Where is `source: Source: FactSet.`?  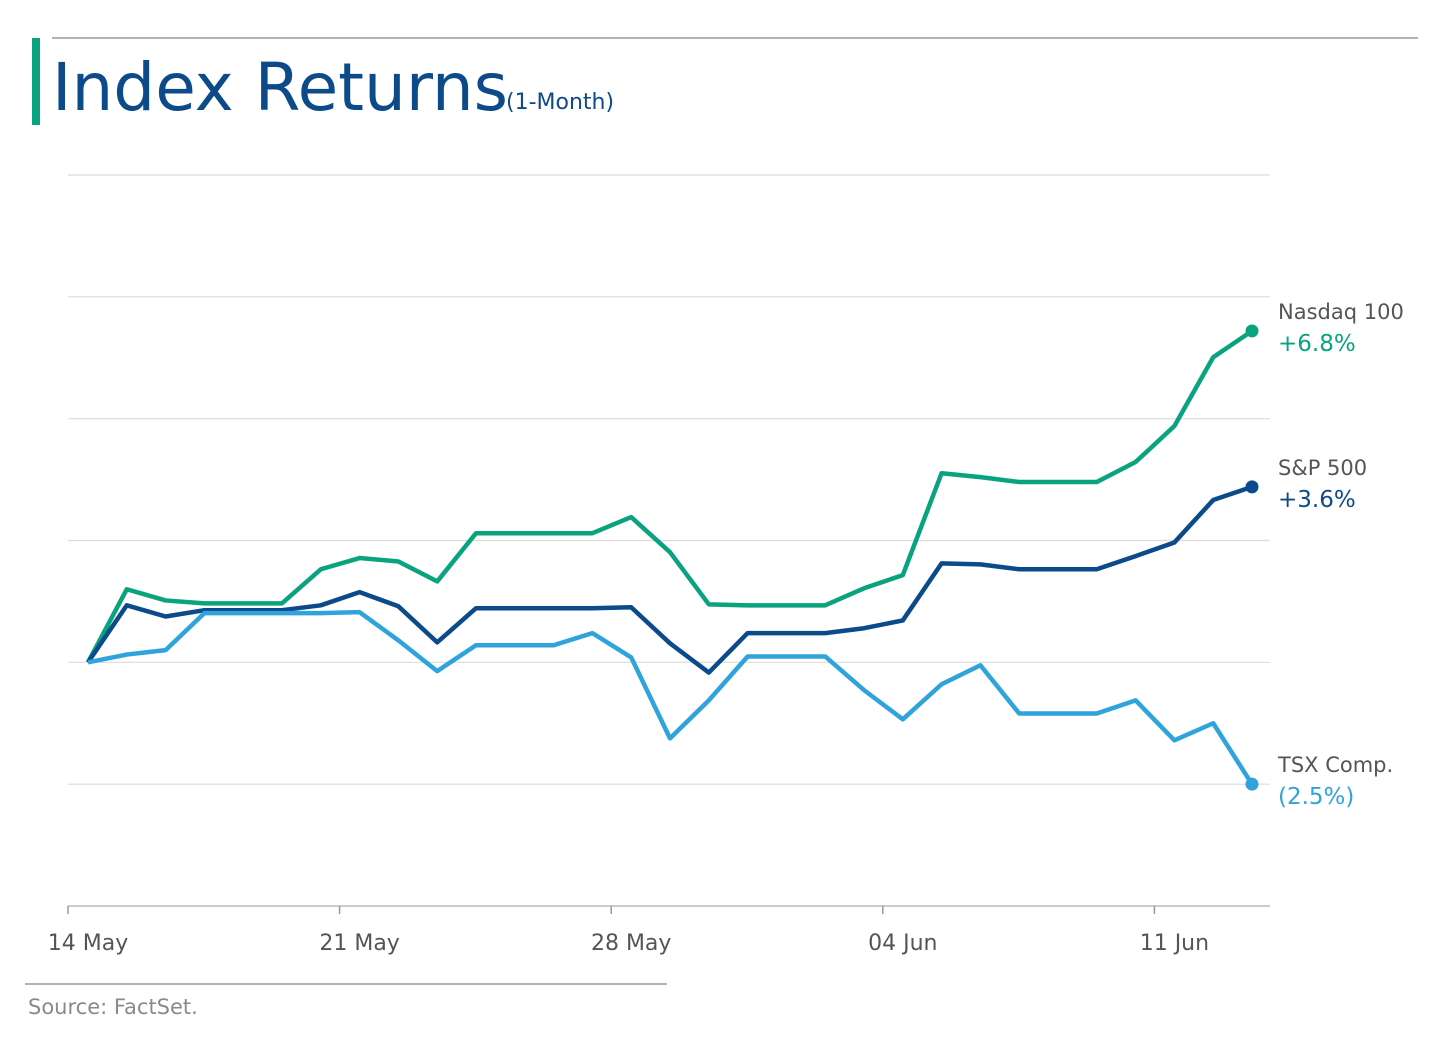
source: Source: FactSet. is located at coordinates (113, 1007).